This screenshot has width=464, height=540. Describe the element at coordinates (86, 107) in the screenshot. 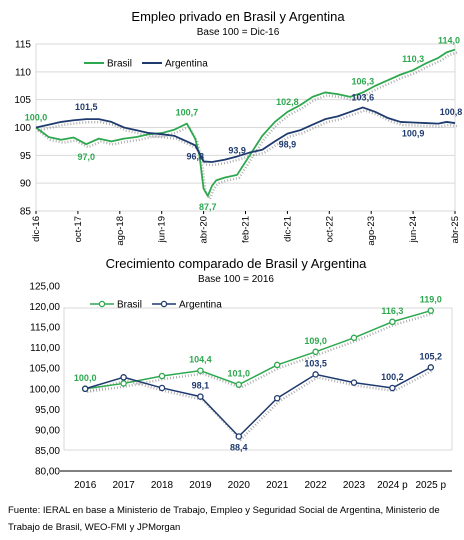

I see `data-label-argentina: 101,5` at that location.